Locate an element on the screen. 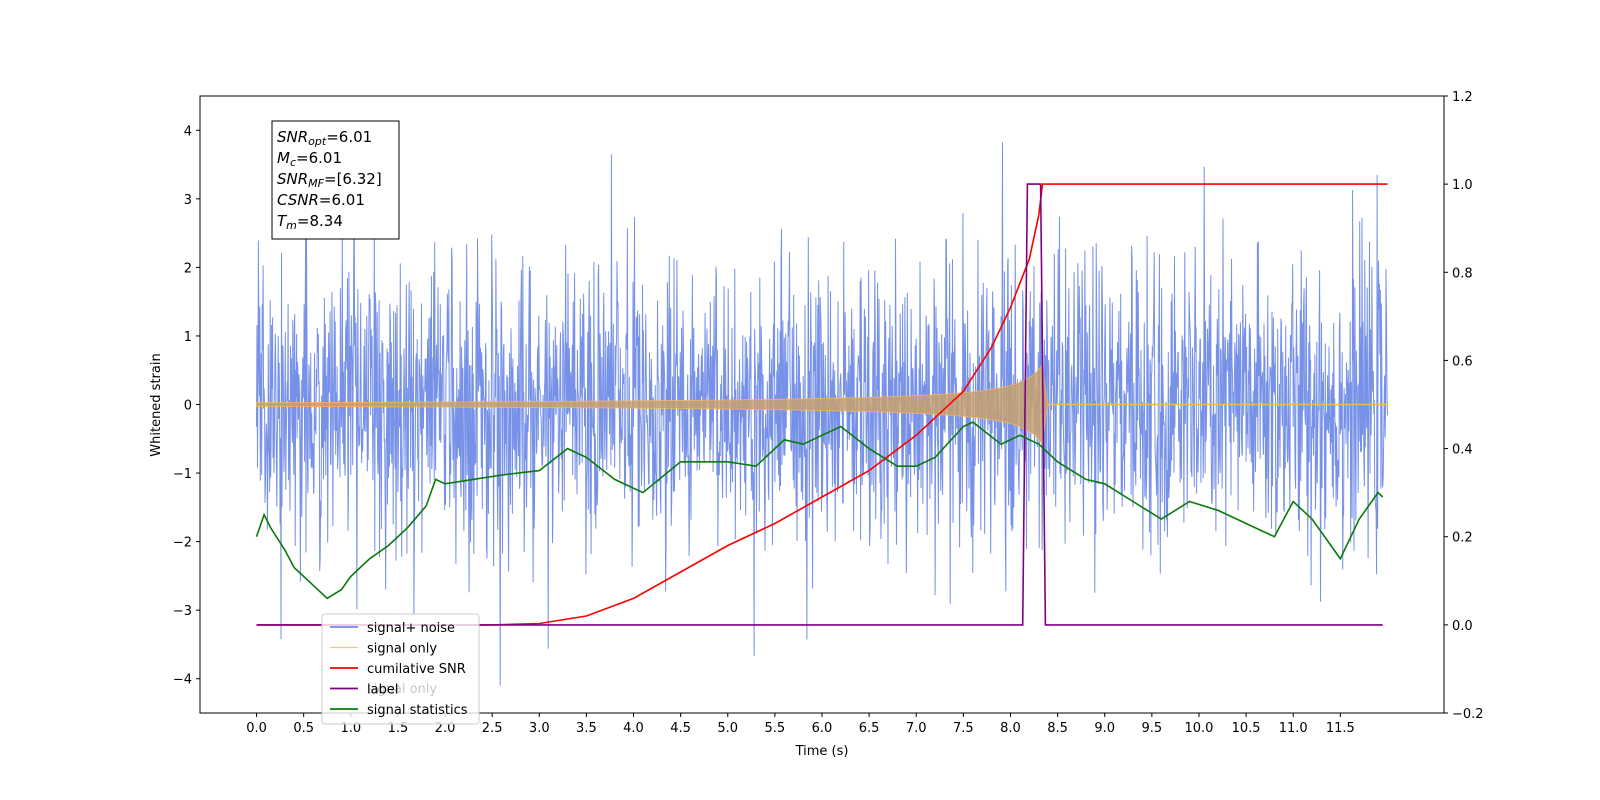  legend-hidden-text: signal only is located at coordinates (402, 689).